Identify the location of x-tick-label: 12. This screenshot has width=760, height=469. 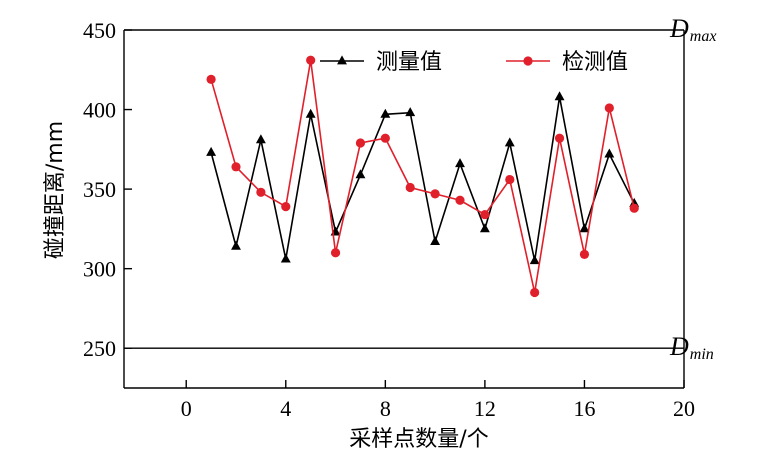
(485, 408).